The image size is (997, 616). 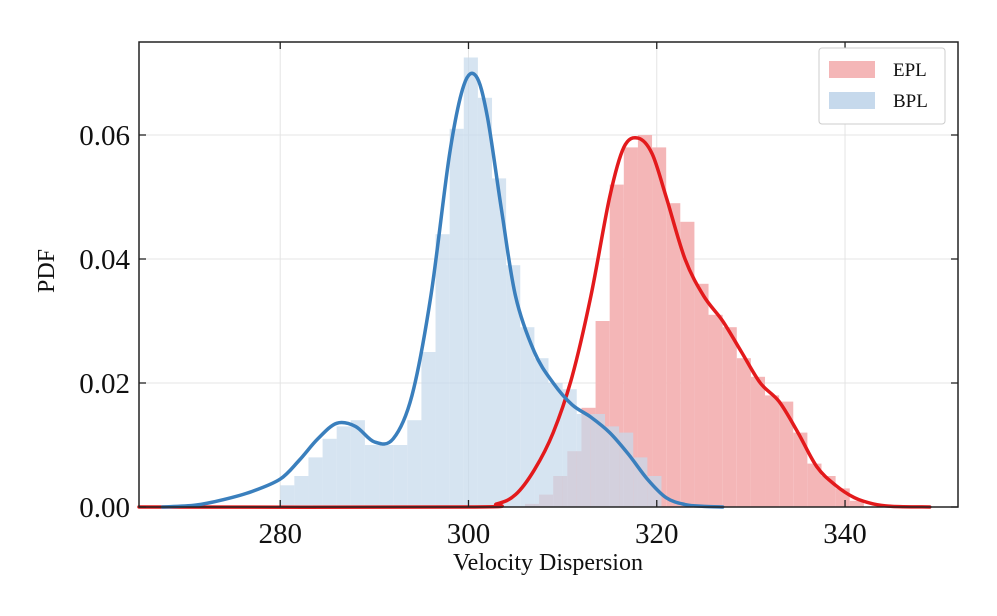 What do you see at coordinates (852, 100) in the screenshot?
I see `legend-swatch-bpl` at bounding box center [852, 100].